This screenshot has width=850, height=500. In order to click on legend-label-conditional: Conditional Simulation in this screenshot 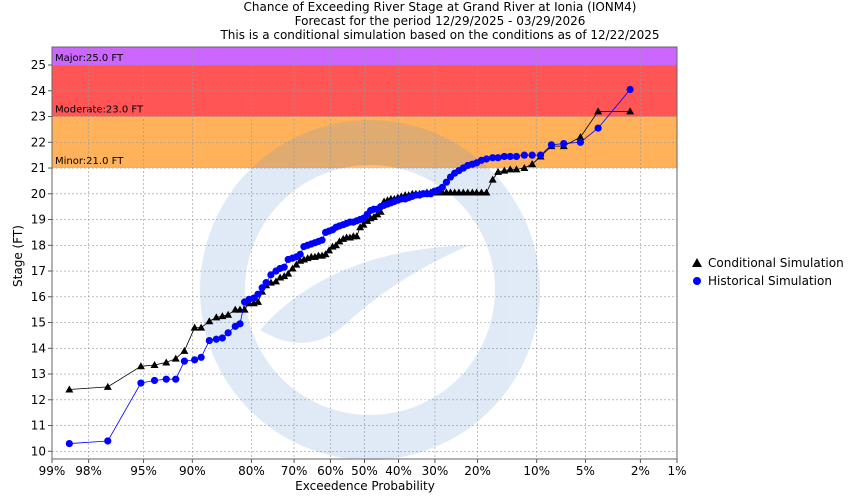, I will do `click(776, 263)`.